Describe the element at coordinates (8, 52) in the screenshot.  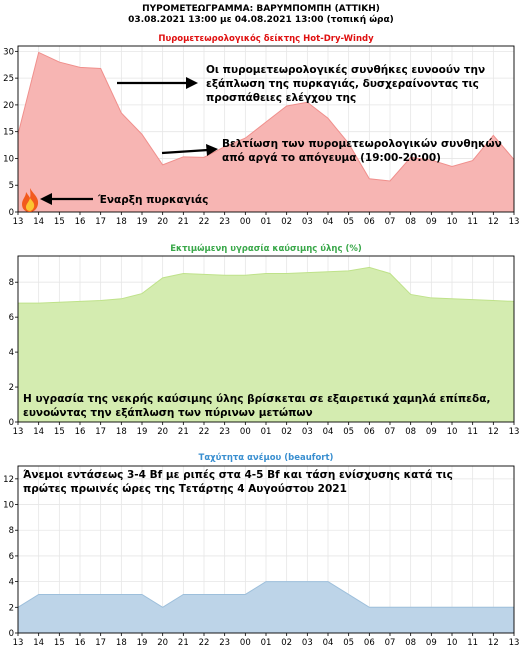
I see `hdw-ytick-label: 30` at that location.